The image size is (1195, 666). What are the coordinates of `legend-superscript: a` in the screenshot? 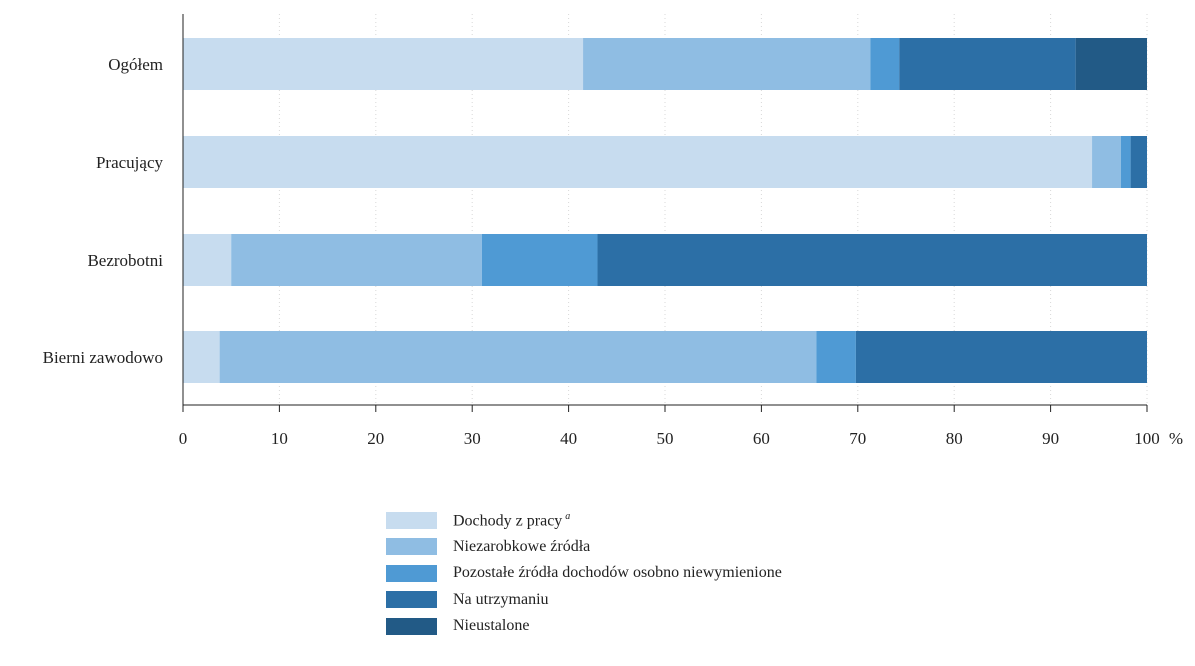 It's located at (568, 516).